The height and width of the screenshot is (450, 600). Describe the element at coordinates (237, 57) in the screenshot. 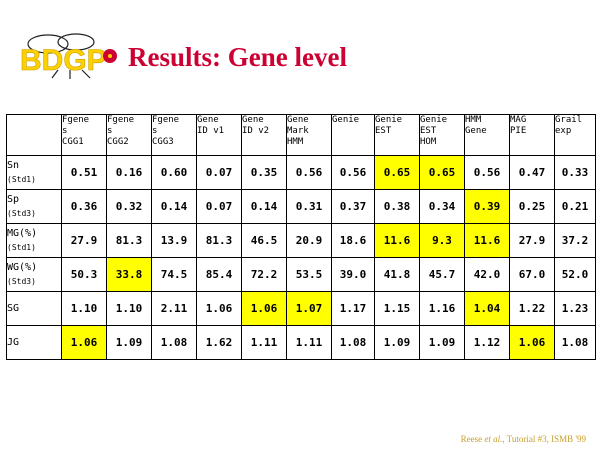

I see `page-title: Results: Gene level` at that location.